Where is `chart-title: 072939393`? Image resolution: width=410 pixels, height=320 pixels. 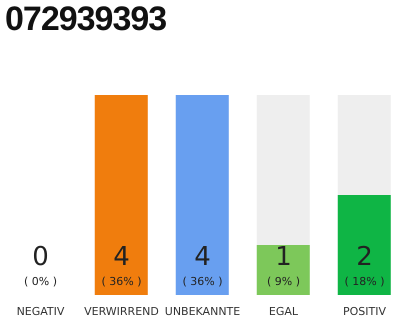 chart-title: 072939393 is located at coordinates (85, 19).